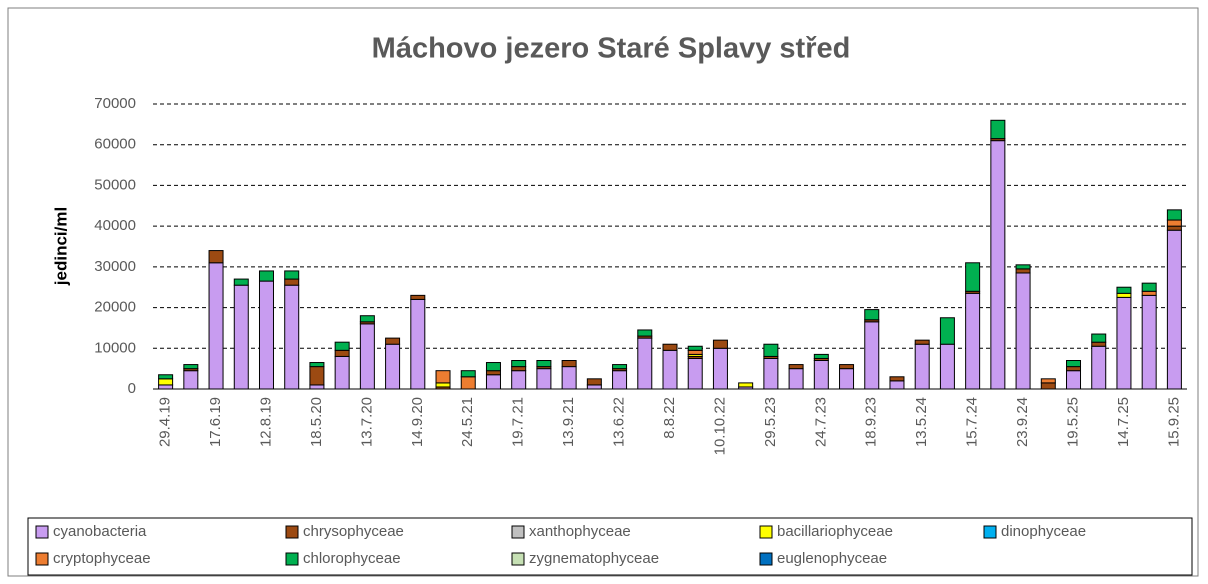  Describe the element at coordinates (820, 422) in the screenshot. I see `x-tick-label: 24.7.23` at that location.